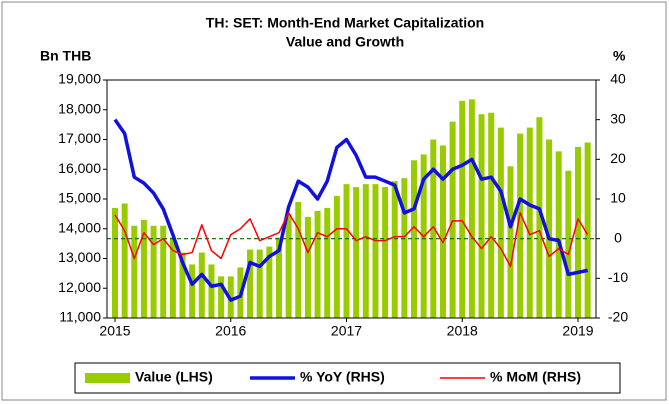 The image size is (669, 404). I want to click on y2-tick-label: -20, so click(618, 317).